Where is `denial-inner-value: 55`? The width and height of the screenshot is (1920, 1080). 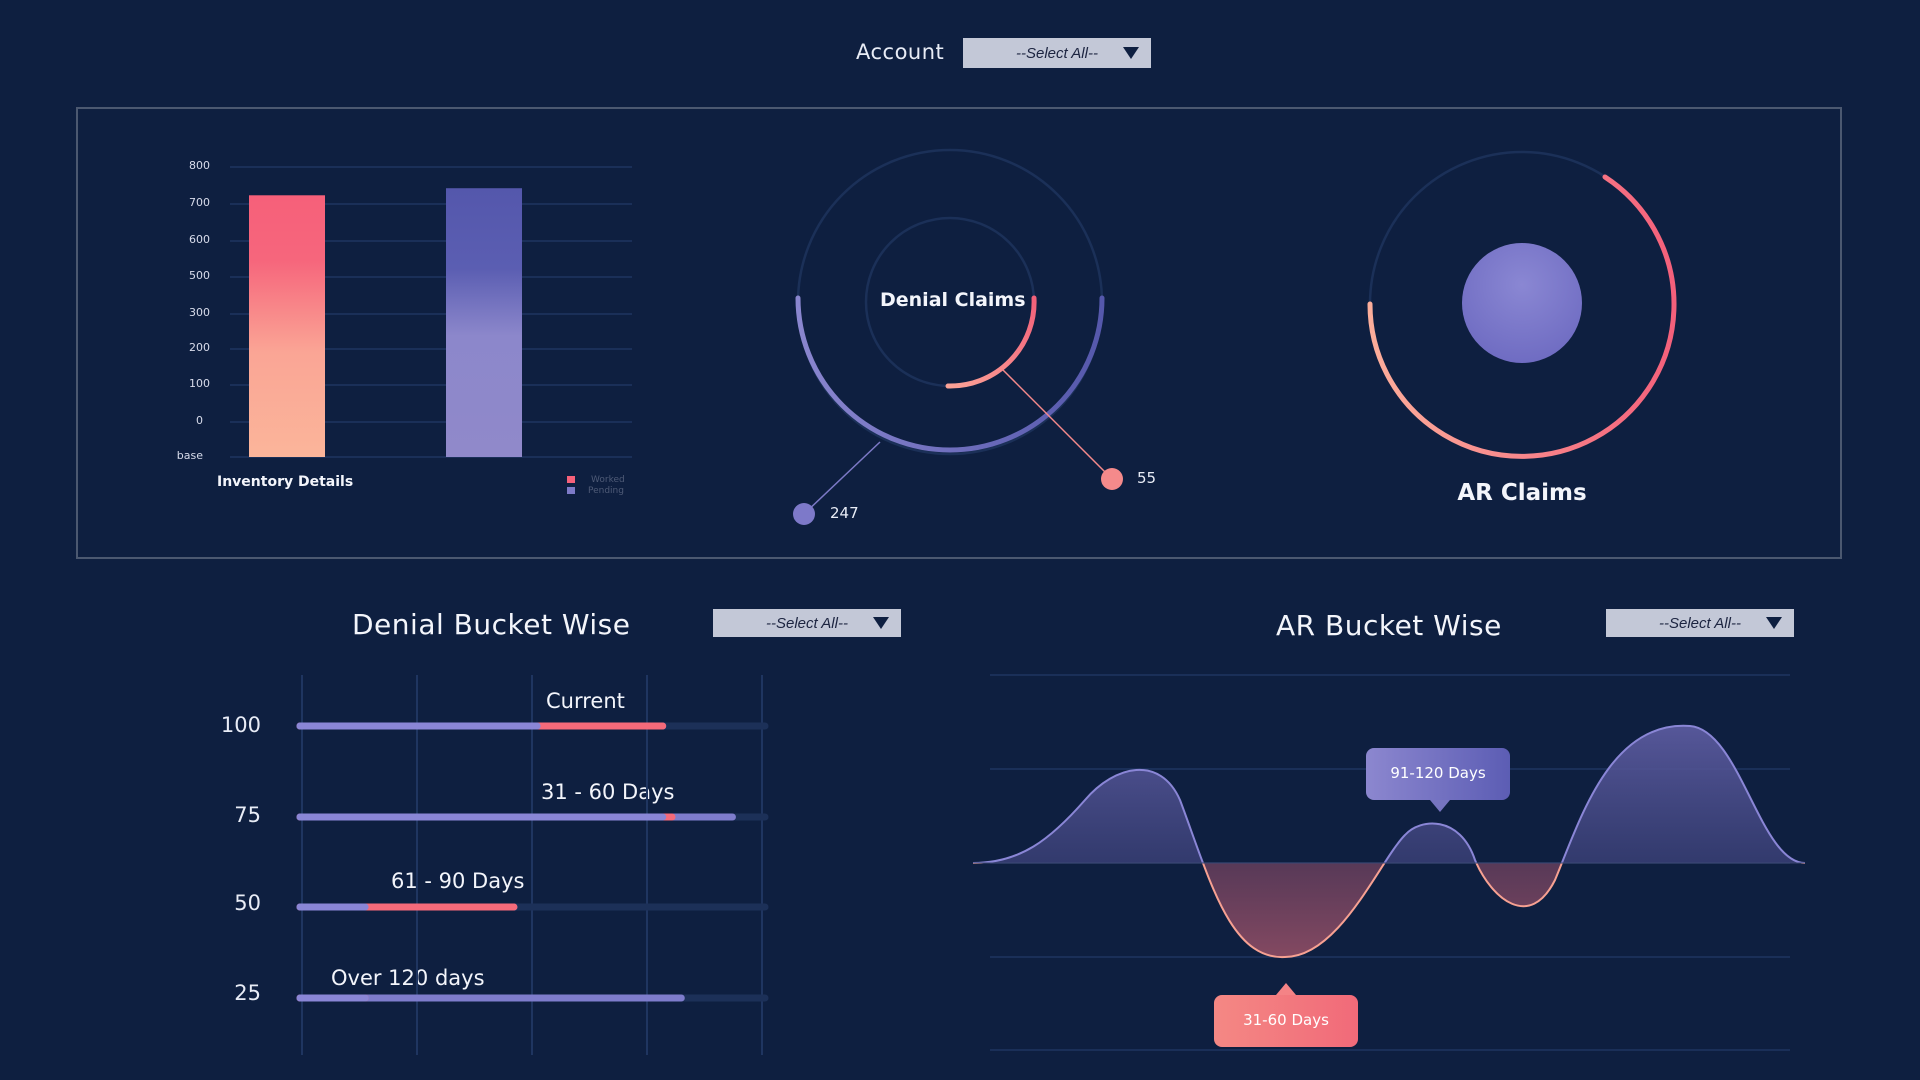
denial-inner-value: 55 is located at coordinates (1147, 478).